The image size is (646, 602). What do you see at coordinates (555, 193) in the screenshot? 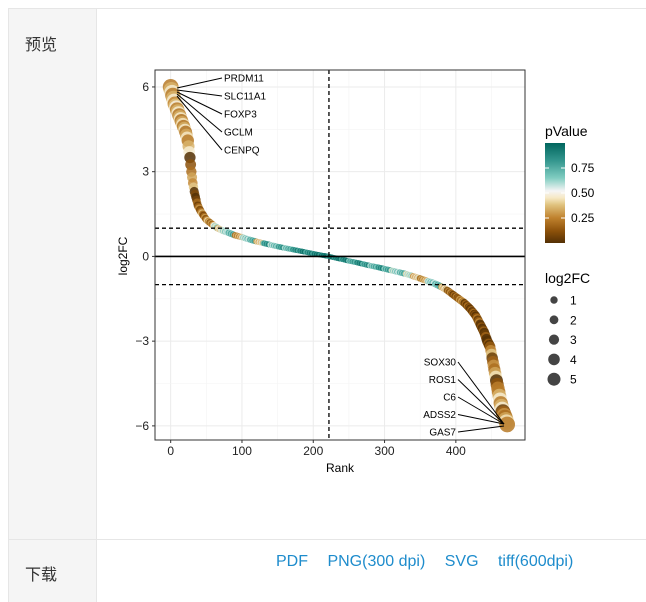
I see `color-bar` at bounding box center [555, 193].